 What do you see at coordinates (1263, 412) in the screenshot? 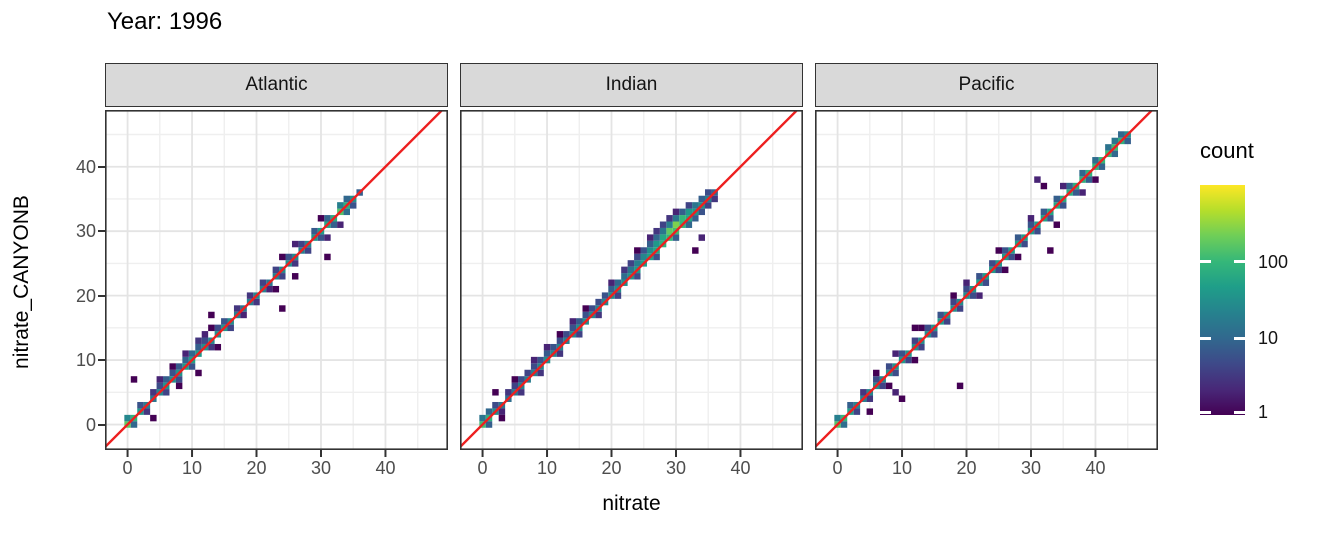
I see `legend-tick-label: 1` at bounding box center [1263, 412].